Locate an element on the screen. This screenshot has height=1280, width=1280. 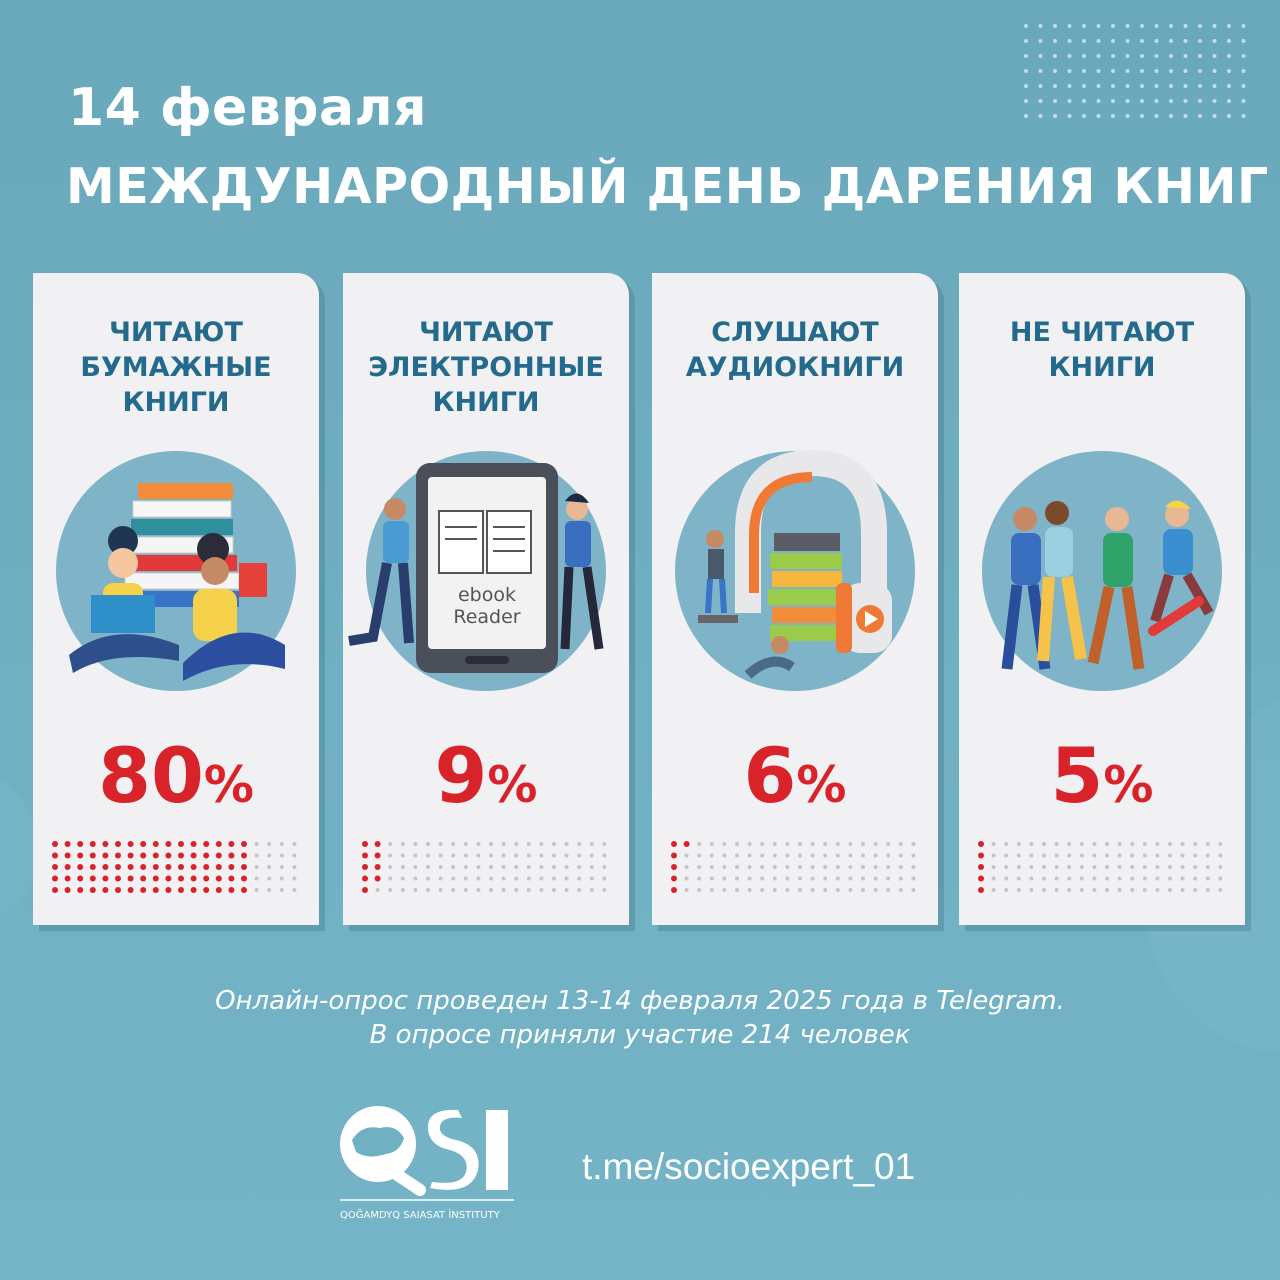
telegram-link: t.me/socioexpert_01 is located at coordinates (749, 1166).